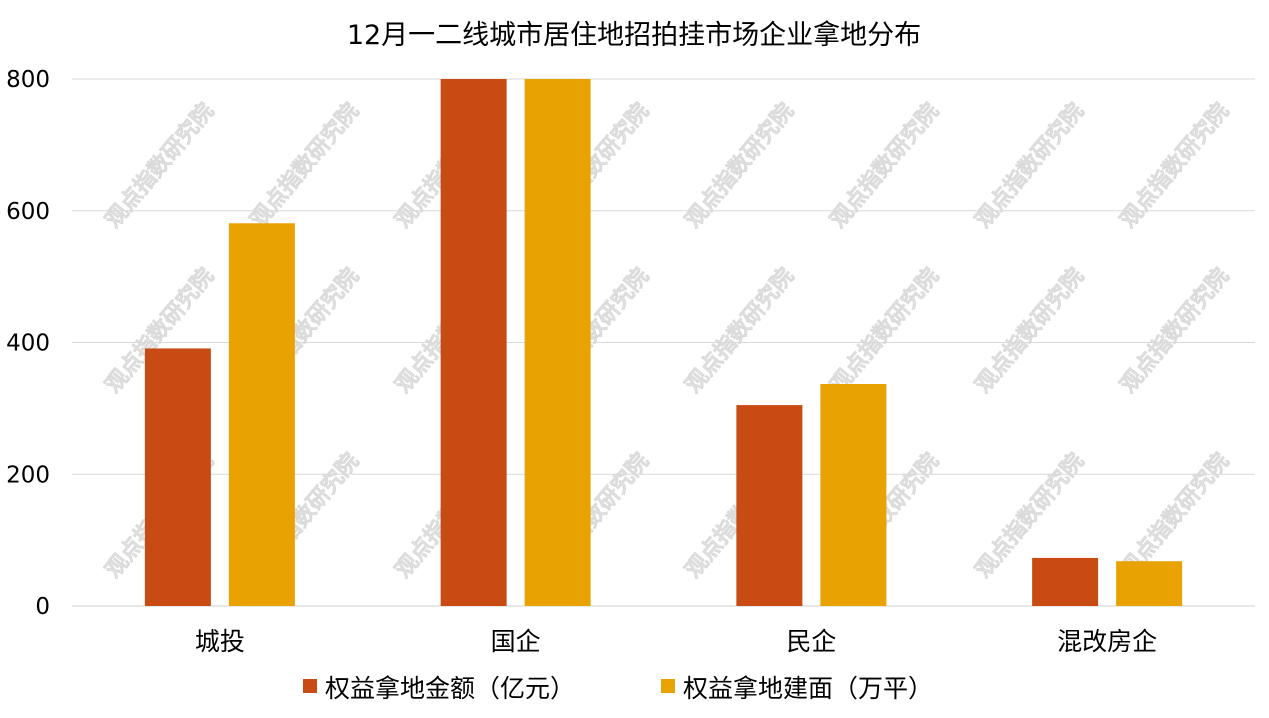 The width and height of the screenshot is (1269, 718). What do you see at coordinates (618, 688) in the screenshot?
I see `legend: 权益拿地金额（亿元） 权益拿地建面（万平）` at bounding box center [618, 688].